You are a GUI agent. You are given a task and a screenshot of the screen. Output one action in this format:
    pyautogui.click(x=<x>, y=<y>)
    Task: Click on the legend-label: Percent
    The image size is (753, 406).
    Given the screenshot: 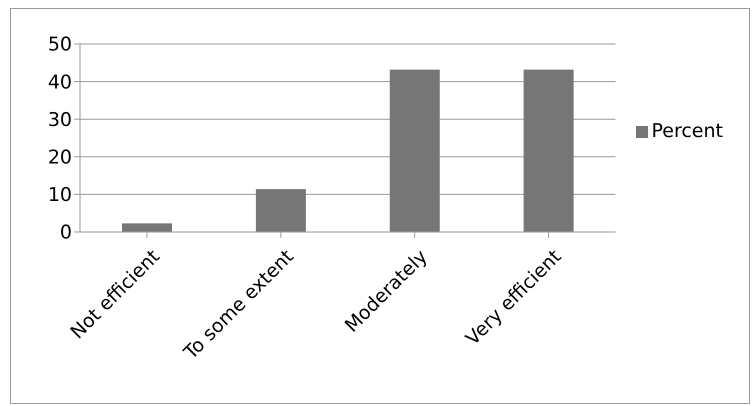 What is the action you would take?
    pyautogui.click(x=687, y=131)
    